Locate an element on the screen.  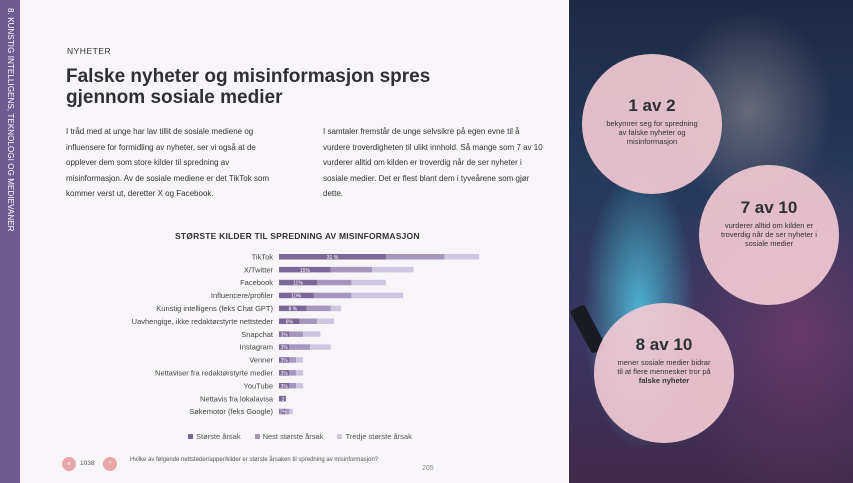
category-label: Venner is located at coordinates (261, 360).